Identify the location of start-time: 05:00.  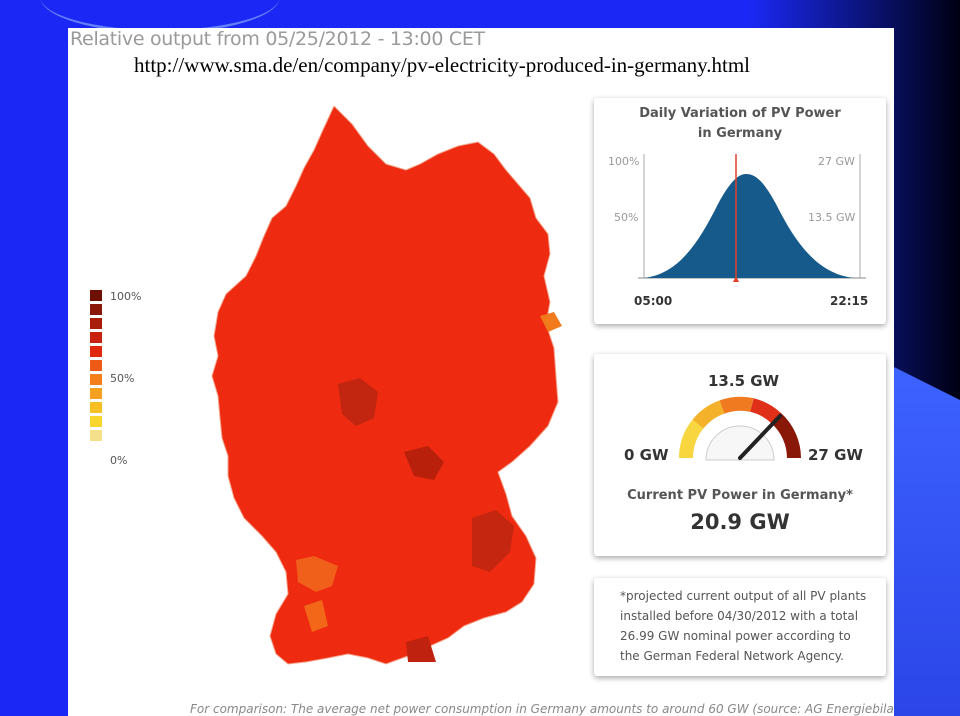
(653, 301).